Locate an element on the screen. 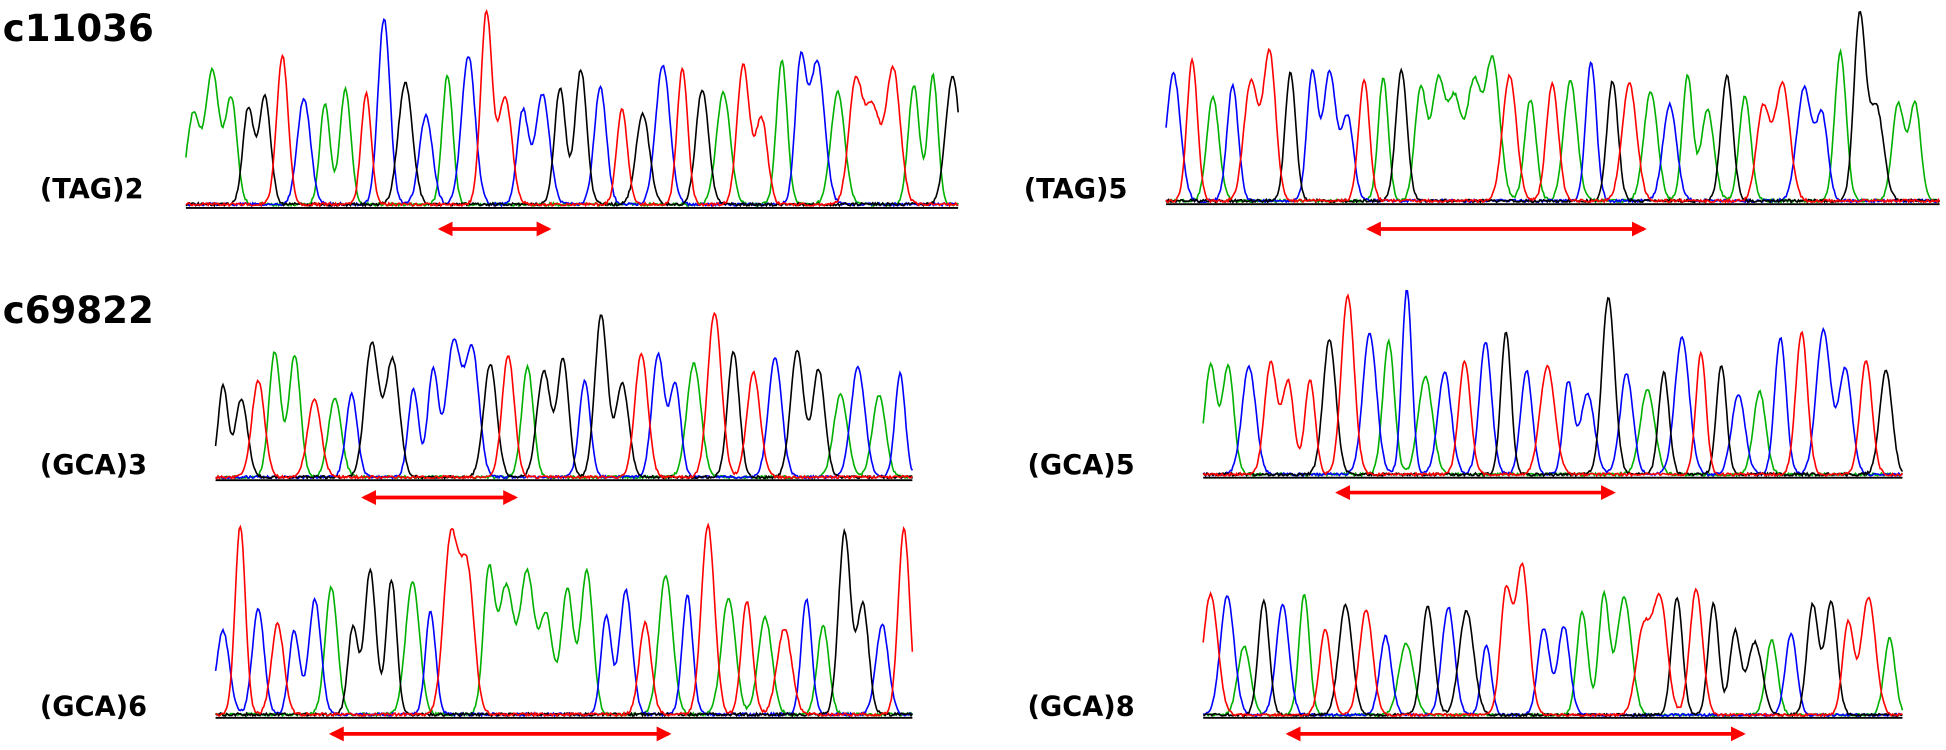  locus-header: c69822 is located at coordinates (78, 310).